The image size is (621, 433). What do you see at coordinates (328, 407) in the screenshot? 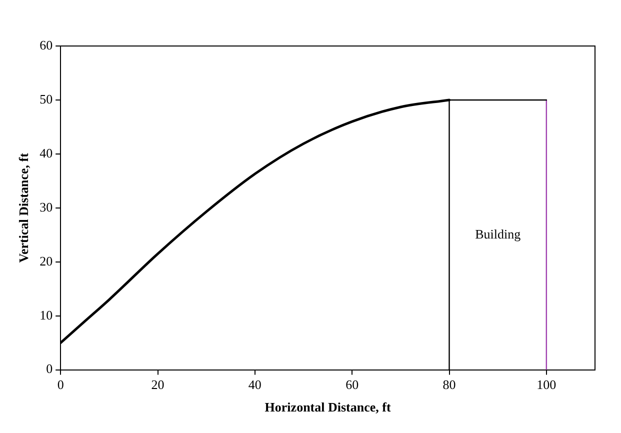
I see `x-axis-title: Horizontal Distance, ft` at bounding box center [328, 407].